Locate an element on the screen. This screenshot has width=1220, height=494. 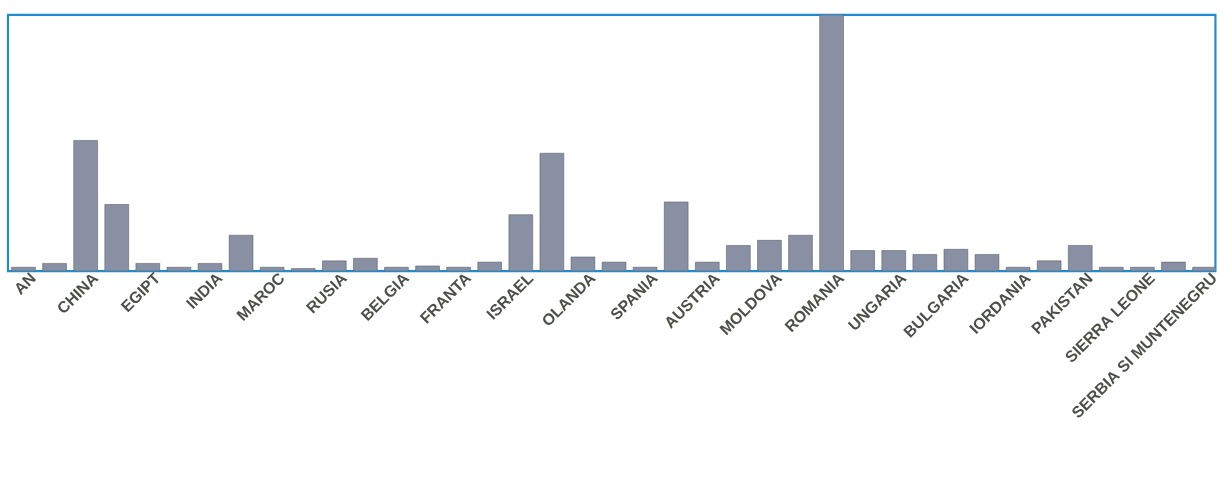
x-tick-label: AN is located at coordinates (26, 284).